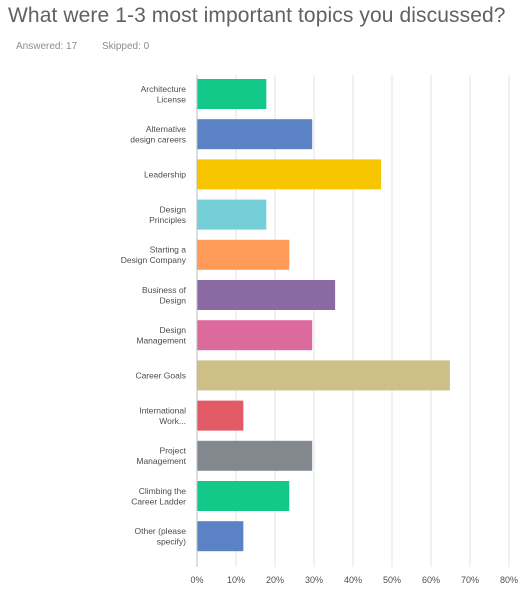  I want to click on skipped-count: Skipped: 0, so click(125, 46).